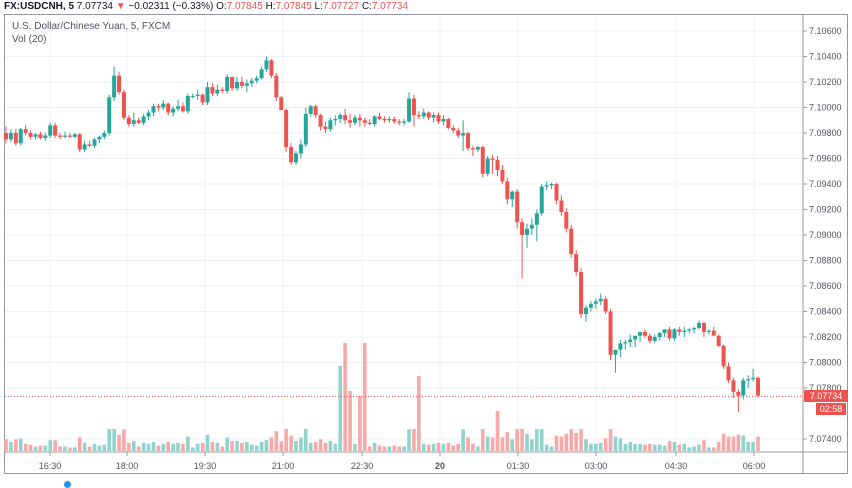 Image resolution: width=852 pixels, height=488 pixels. Describe the element at coordinates (518, 466) in the screenshot. I see `x-axis-label: 01:30` at that location.